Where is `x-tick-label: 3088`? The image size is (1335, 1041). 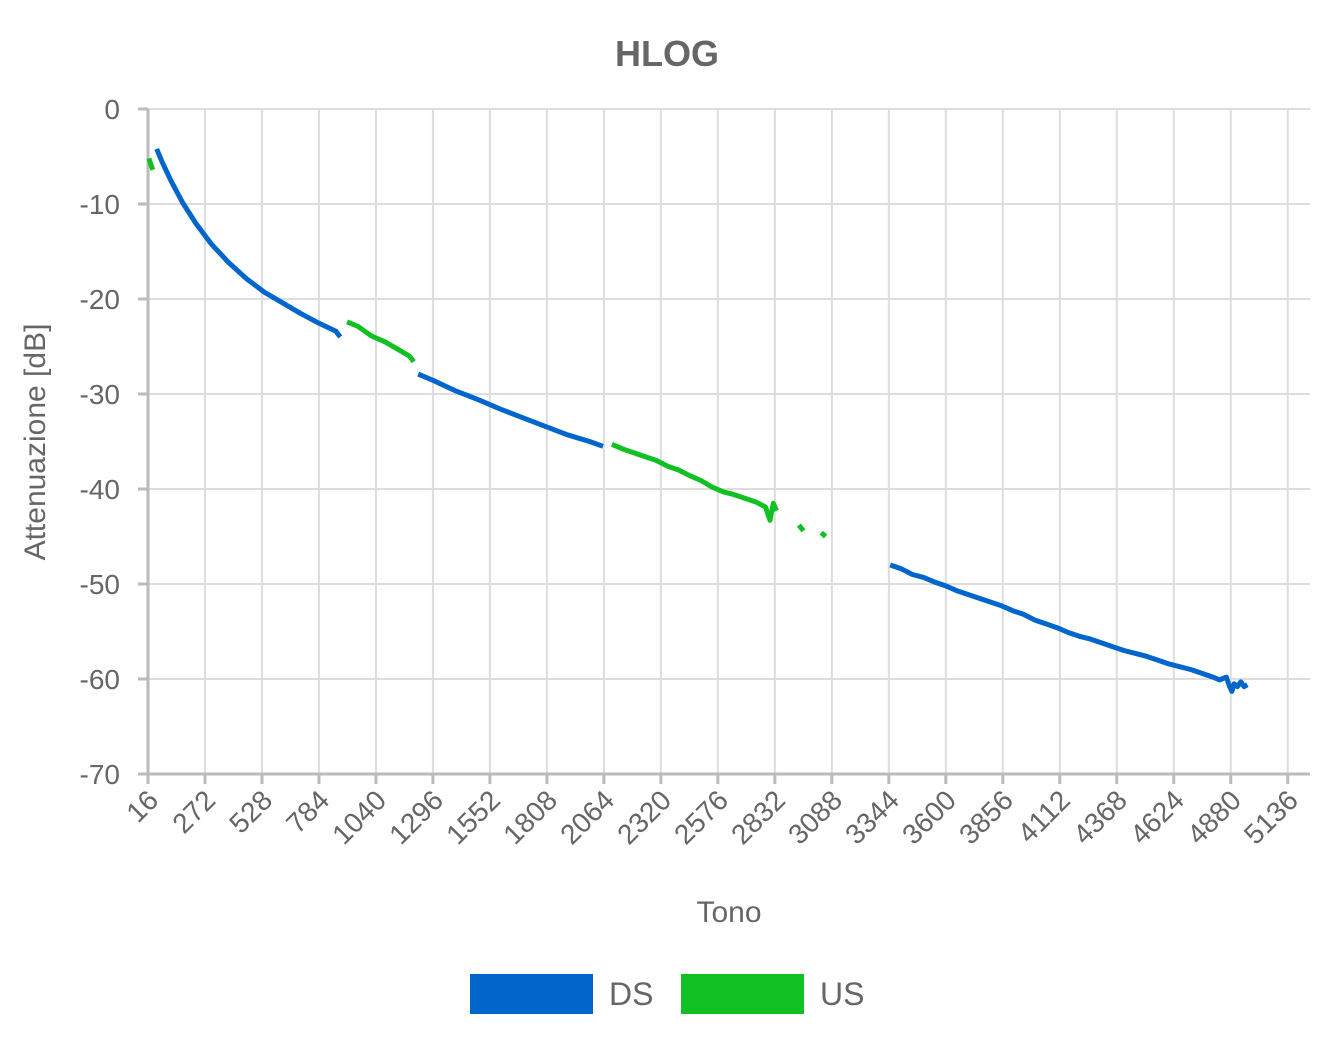 x-tick-label: 3088 is located at coordinates (815, 817).